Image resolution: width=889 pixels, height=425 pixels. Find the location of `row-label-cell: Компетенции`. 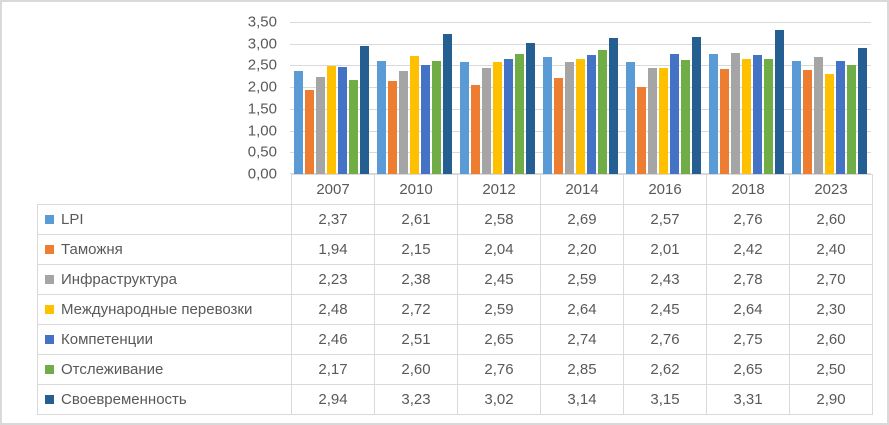

row-label-cell: Компетенции is located at coordinates (164, 339).